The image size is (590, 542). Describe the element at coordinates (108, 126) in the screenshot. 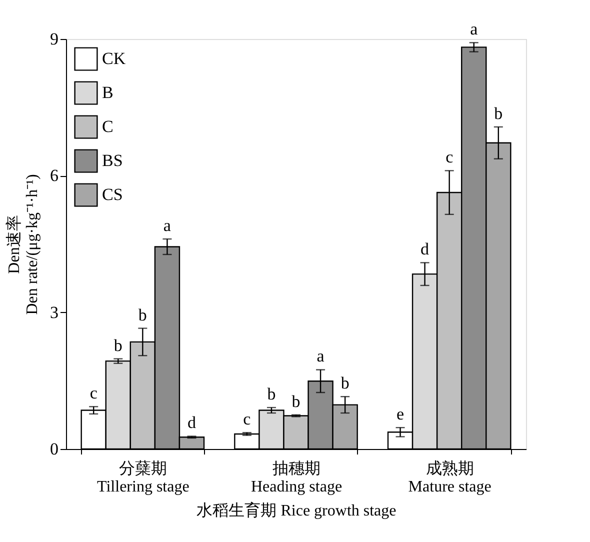

I see `legend-label: C` at that location.